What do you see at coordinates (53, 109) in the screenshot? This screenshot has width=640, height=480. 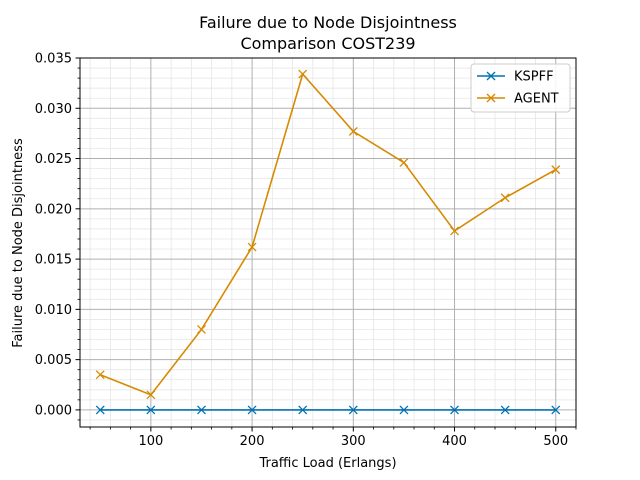 I see `y-tick-label: 0.030` at bounding box center [53, 109].